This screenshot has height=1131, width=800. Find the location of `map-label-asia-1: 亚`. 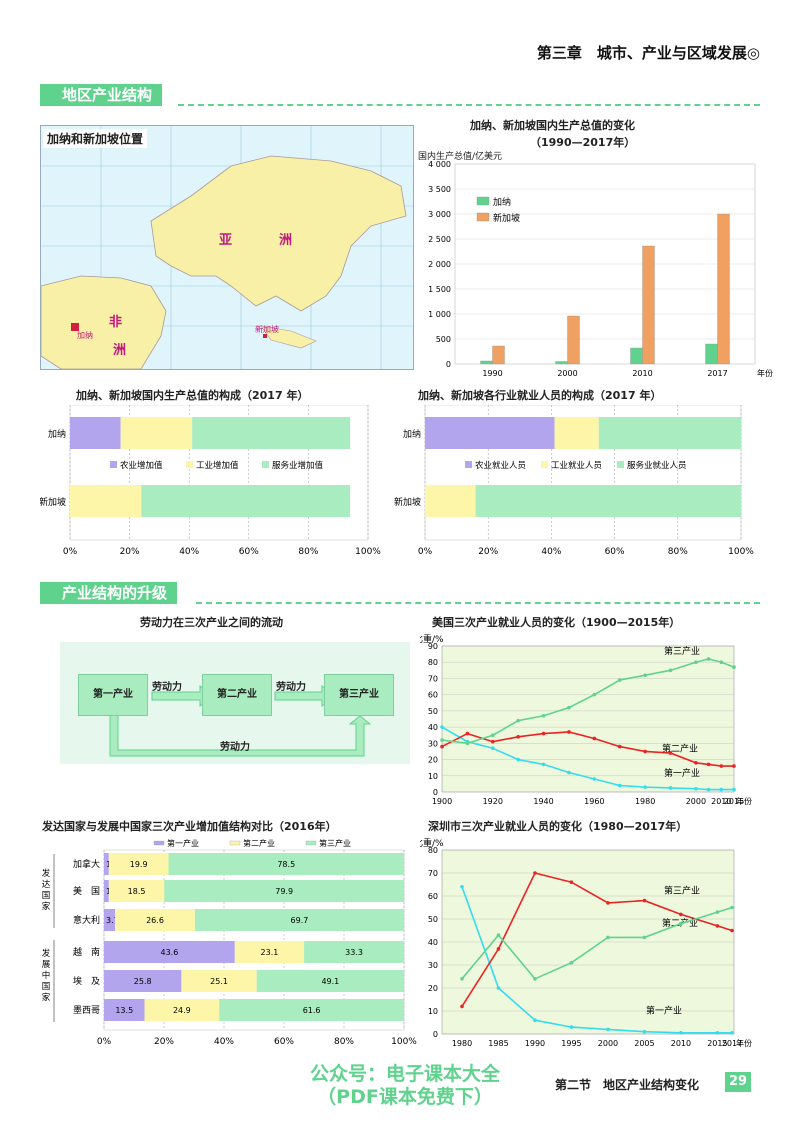

map-label-asia-1: 亚 is located at coordinates (225, 240).